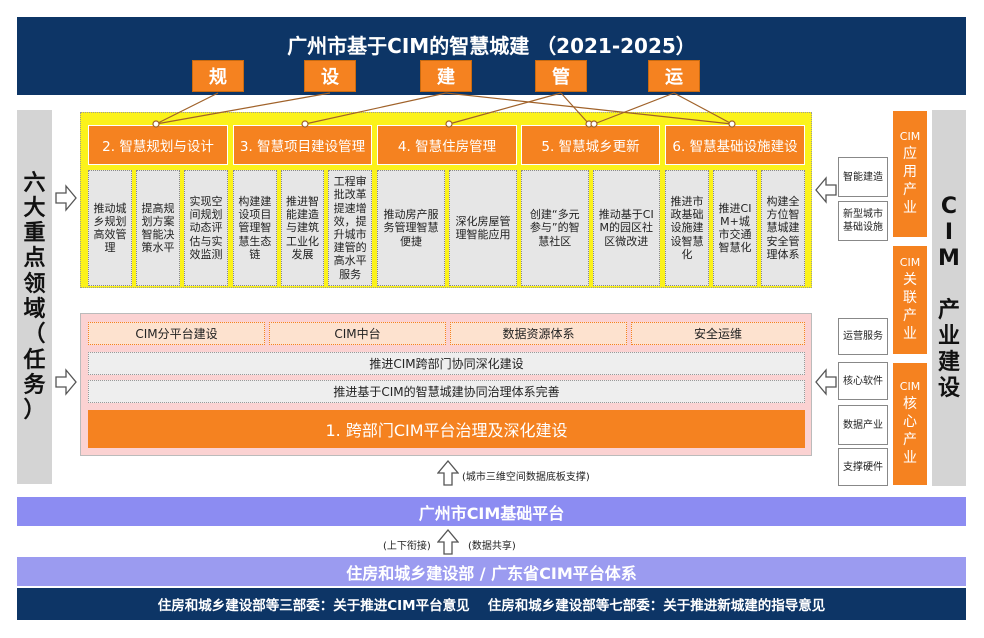  What do you see at coordinates (863, 221) in the screenshot?
I see `industry-item: 新型城市基础设施` at bounding box center [863, 221].